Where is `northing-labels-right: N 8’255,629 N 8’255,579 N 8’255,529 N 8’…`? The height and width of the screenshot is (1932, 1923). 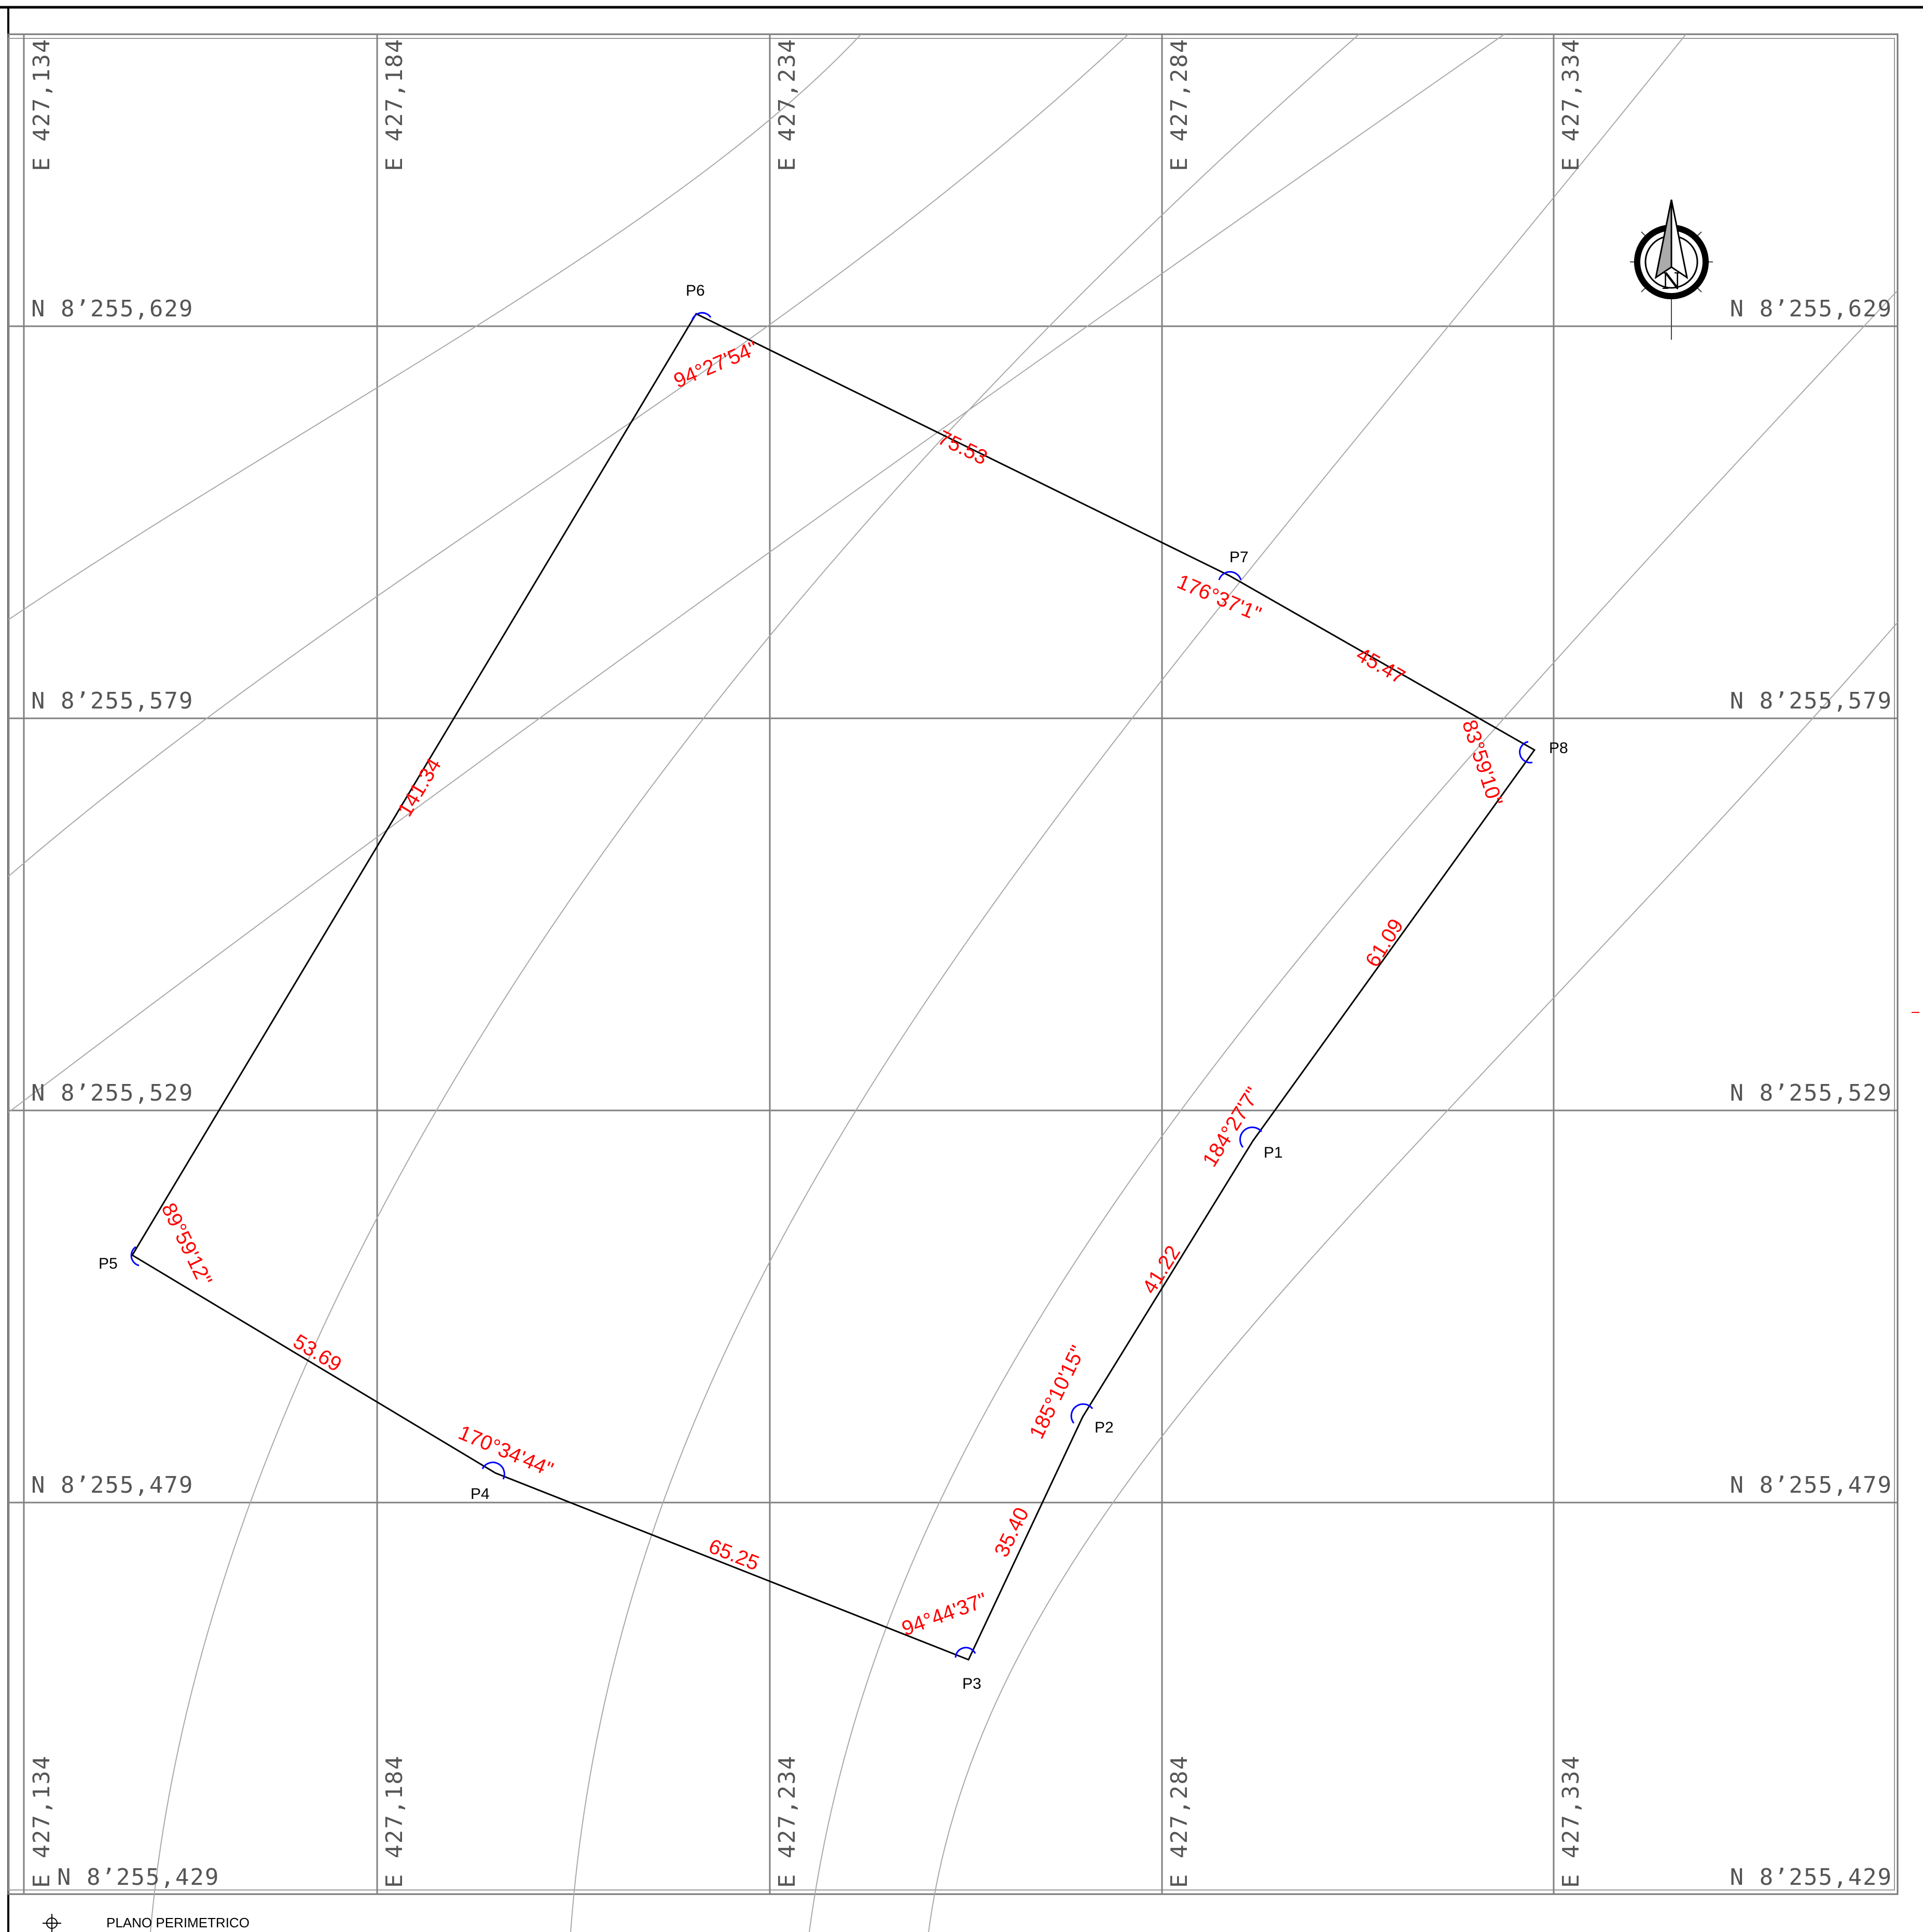
northing-labels-right: N 8’255,629 N 8’255,579 N 8’255,529 N 8’… is located at coordinates (1811, 1094).